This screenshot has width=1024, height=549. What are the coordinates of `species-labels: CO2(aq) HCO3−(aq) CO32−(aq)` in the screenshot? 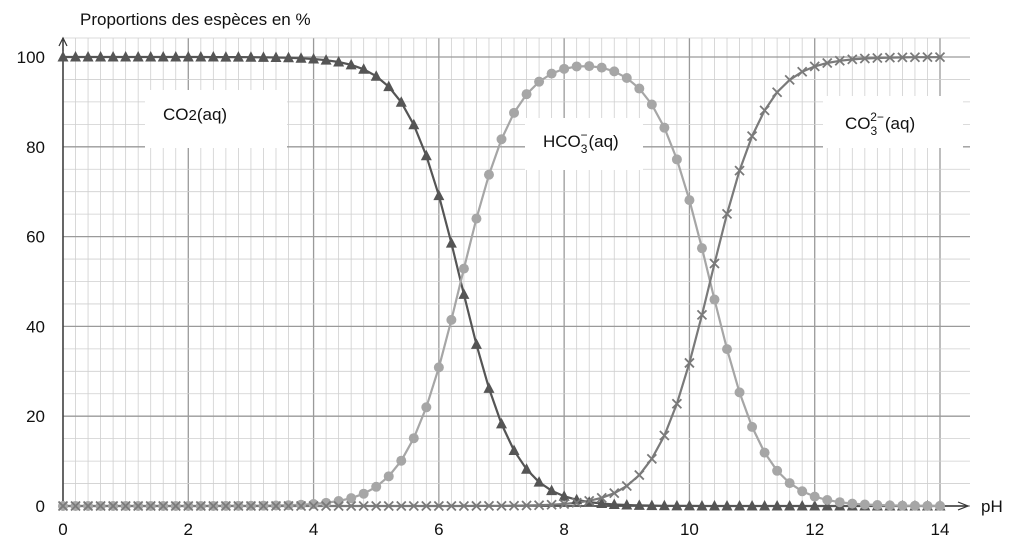 It's located at (554, 130).